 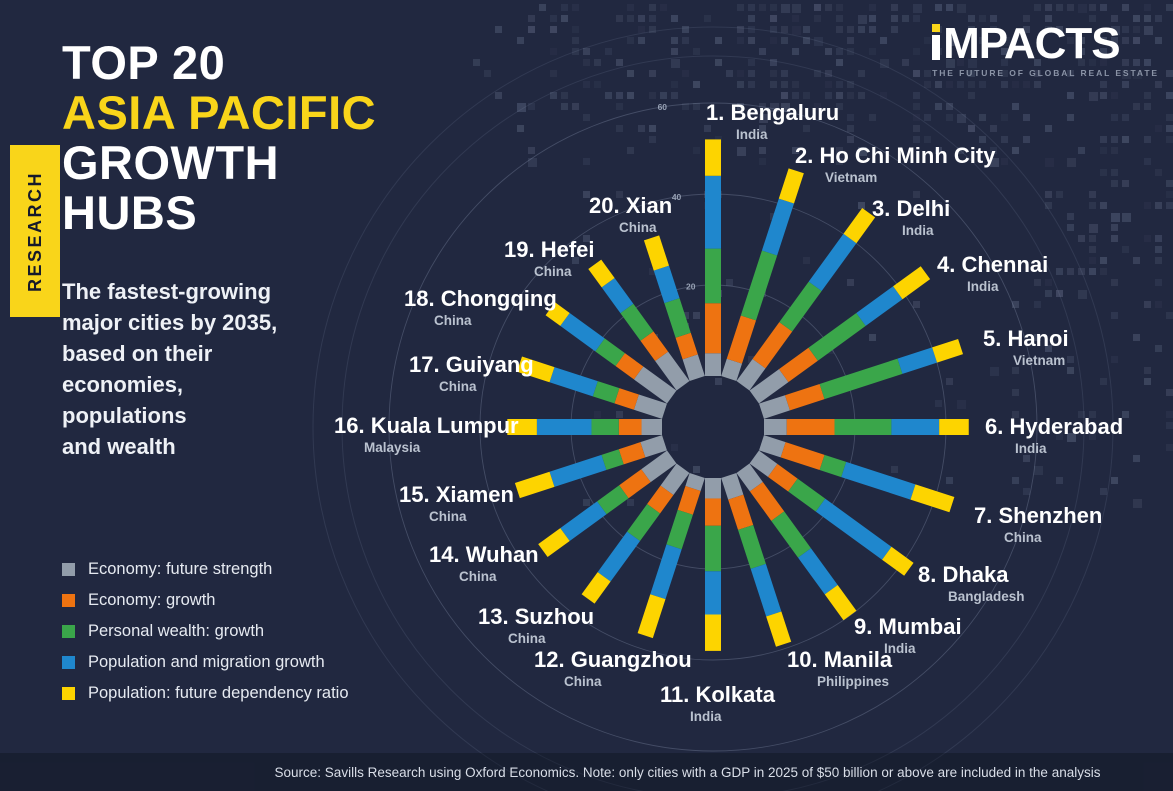 I want to click on title-line-1: TOP 20, so click(x=144, y=62).